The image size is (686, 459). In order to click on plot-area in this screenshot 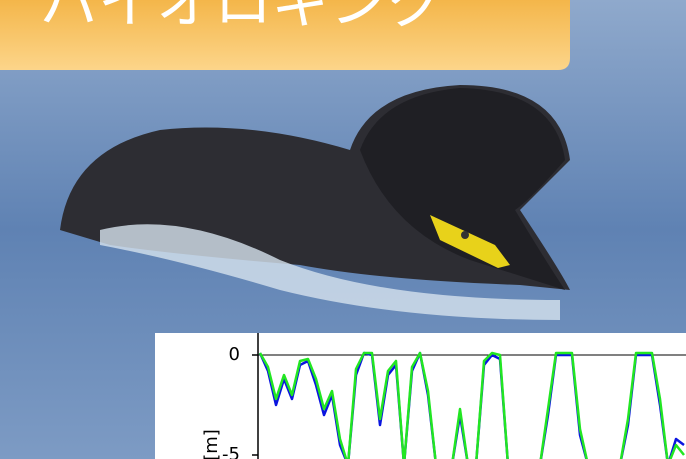, I will do `click(471, 405)`.